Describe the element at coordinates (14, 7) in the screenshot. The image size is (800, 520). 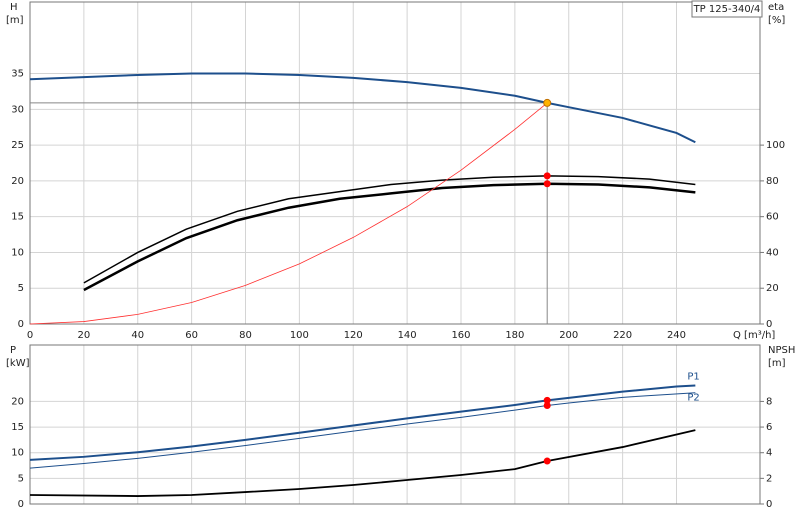
I see `y-axis-label: H` at that location.